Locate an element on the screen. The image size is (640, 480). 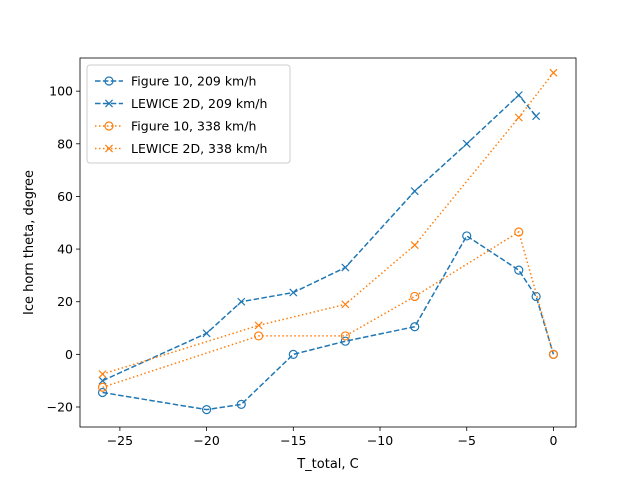
legend-entry: LEWICE 2D, 209 km/h is located at coordinates (181, 103).